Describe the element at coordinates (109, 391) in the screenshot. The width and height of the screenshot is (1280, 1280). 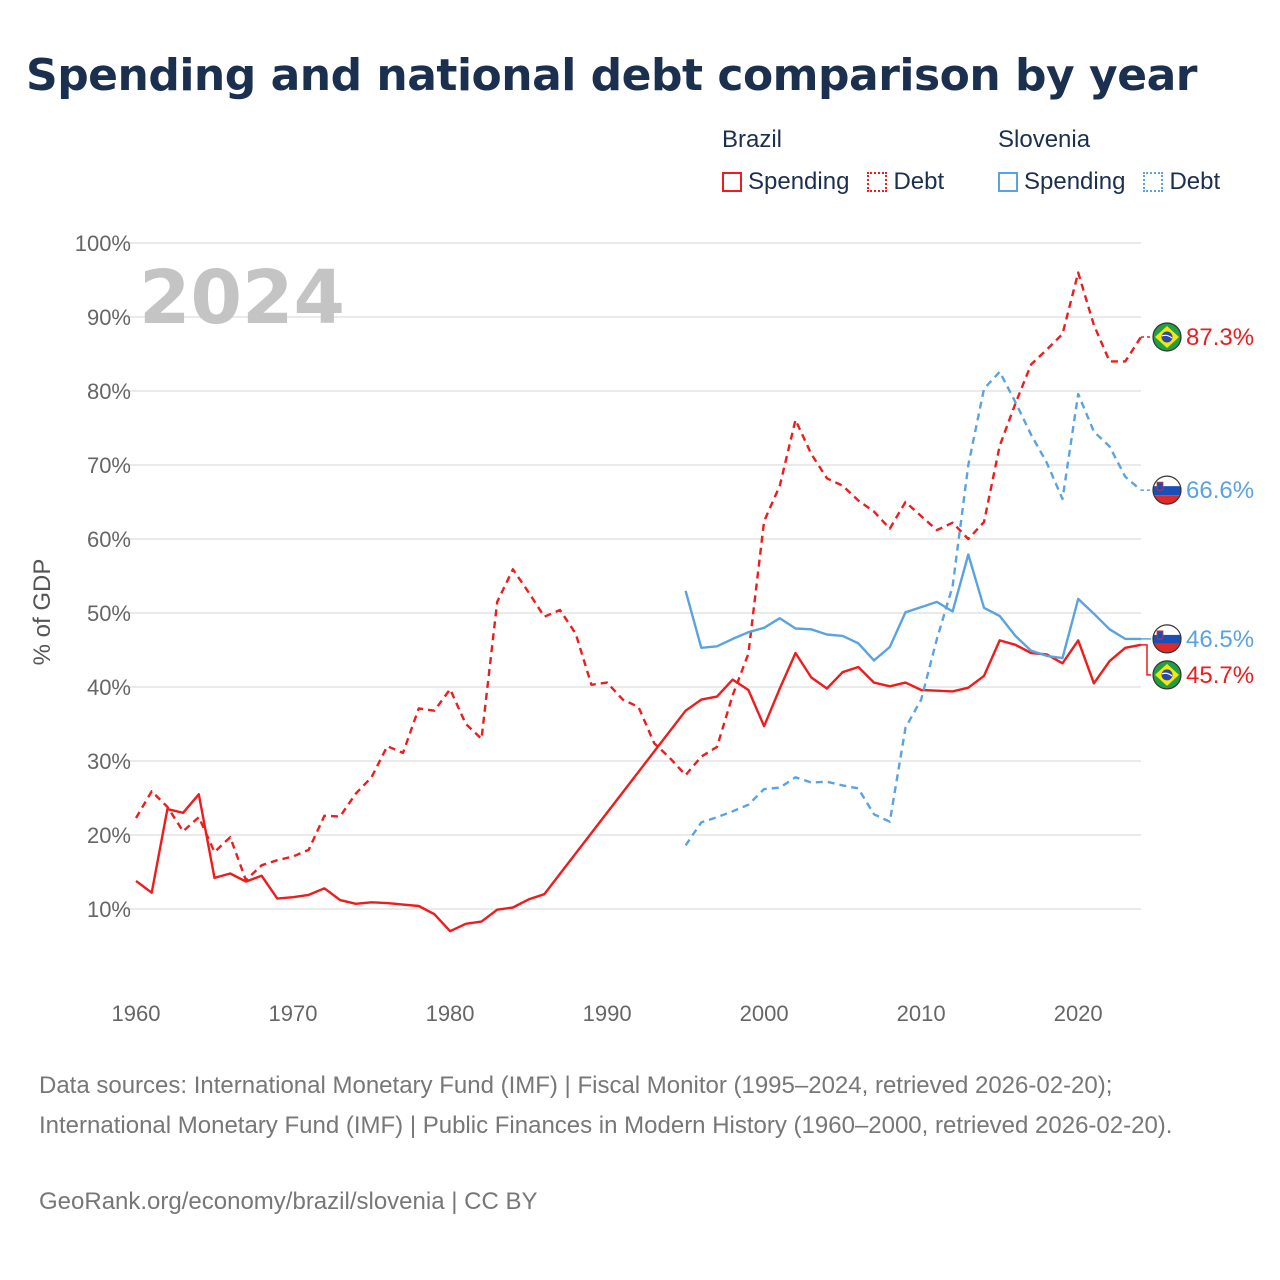
I see `y-tick-label: 80%` at that location.